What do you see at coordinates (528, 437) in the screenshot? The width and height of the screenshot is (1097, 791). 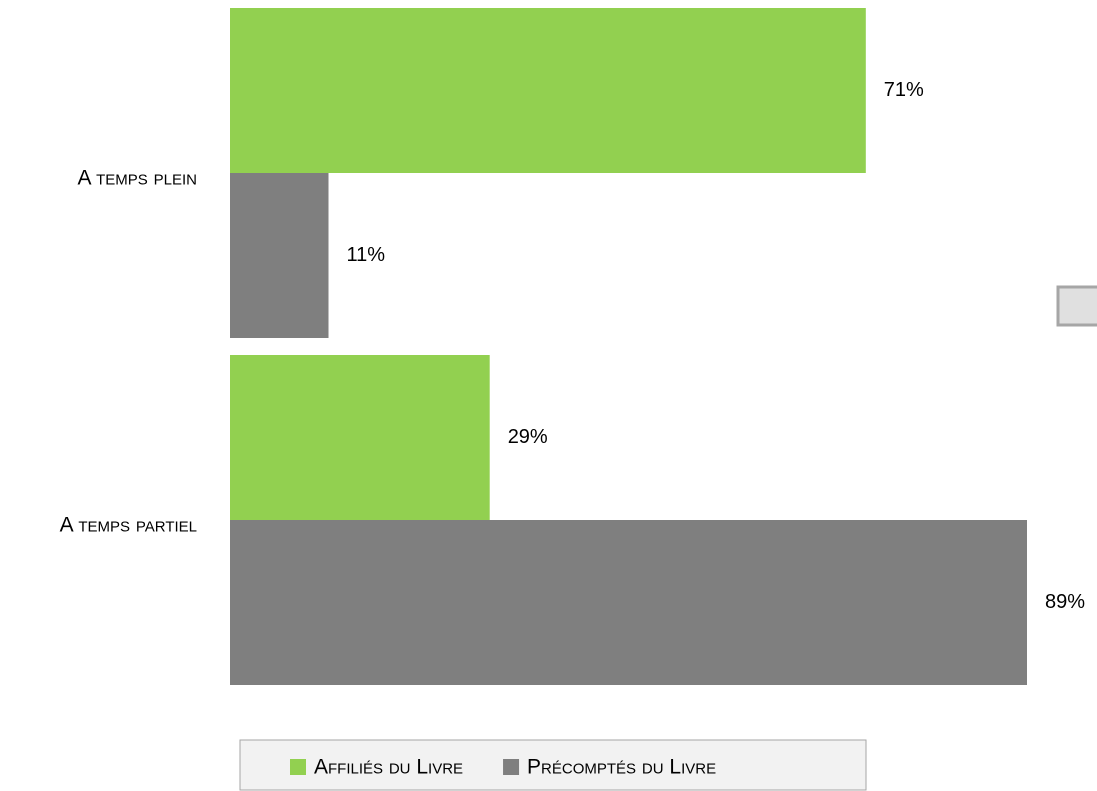 I see `data-label: 29%` at bounding box center [528, 437].